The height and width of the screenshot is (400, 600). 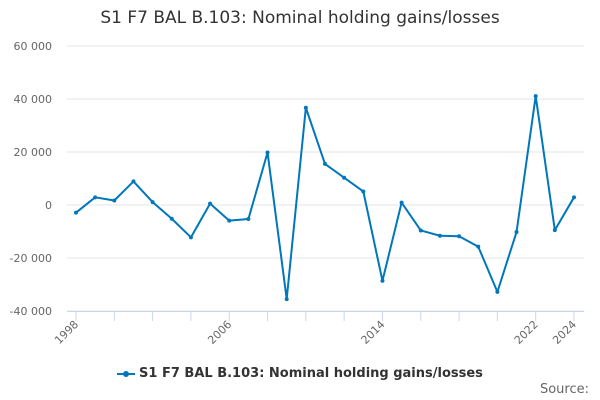 What do you see at coordinates (564, 332) in the screenshot?
I see `x-tick-label: 2024` at bounding box center [564, 332].